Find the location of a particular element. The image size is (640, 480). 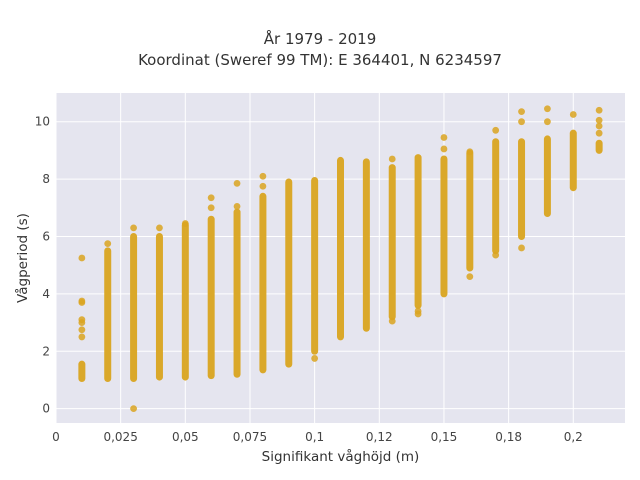

x-tick-label: 0,12 is located at coordinates (379, 437).